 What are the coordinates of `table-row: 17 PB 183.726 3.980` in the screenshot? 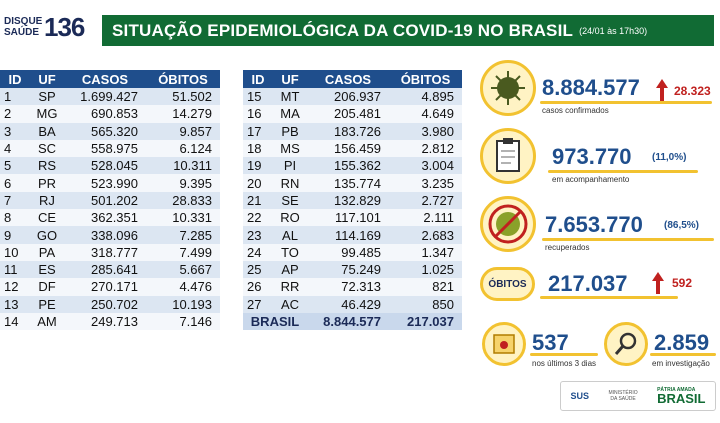 It's located at (352, 131).